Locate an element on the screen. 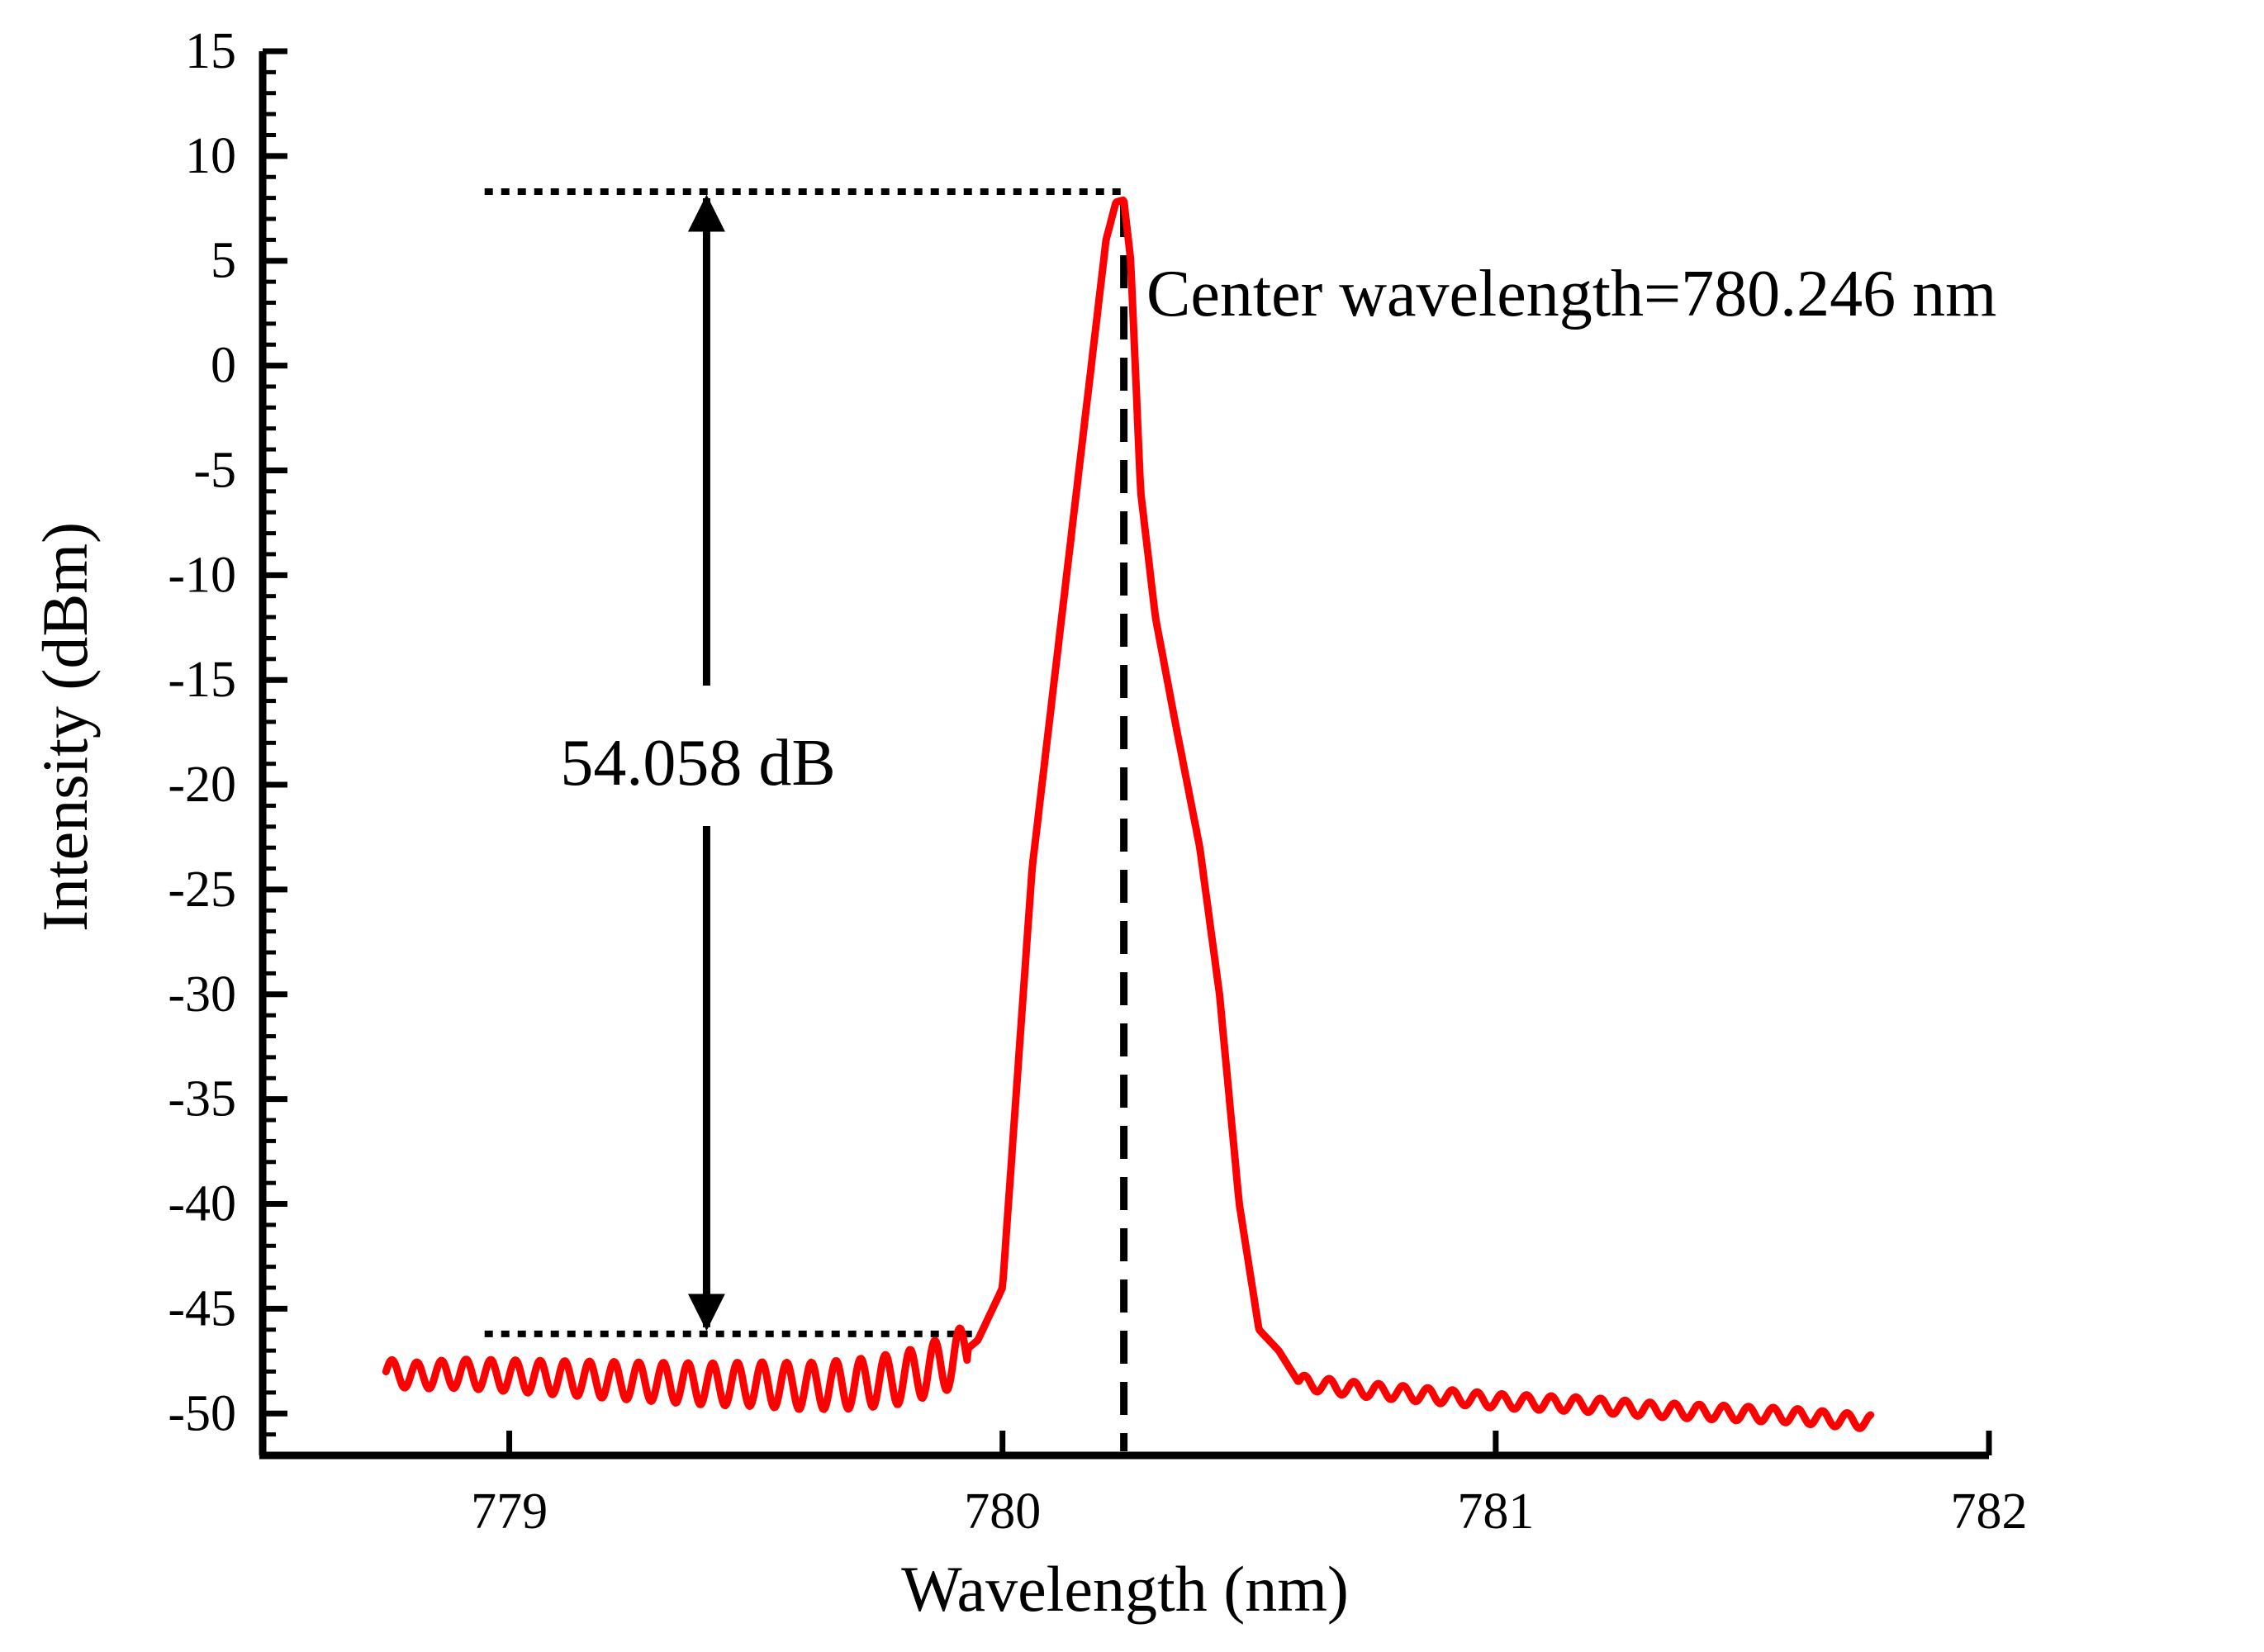 This screenshot has height=1652, width=2264. y-tick-label: 10 is located at coordinates (210, 156).